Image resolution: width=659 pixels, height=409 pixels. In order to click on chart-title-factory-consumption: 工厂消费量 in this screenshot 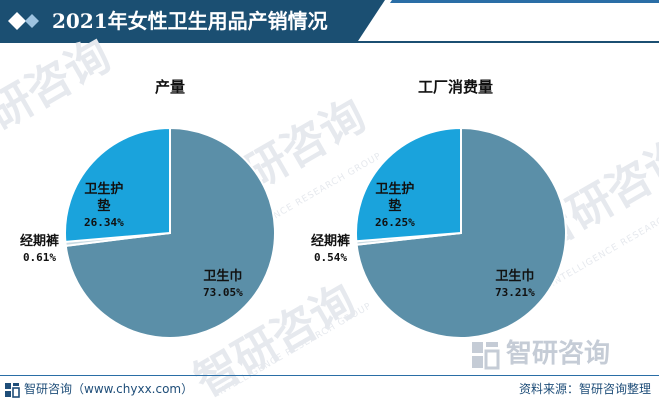, I will do `click(456, 87)`.